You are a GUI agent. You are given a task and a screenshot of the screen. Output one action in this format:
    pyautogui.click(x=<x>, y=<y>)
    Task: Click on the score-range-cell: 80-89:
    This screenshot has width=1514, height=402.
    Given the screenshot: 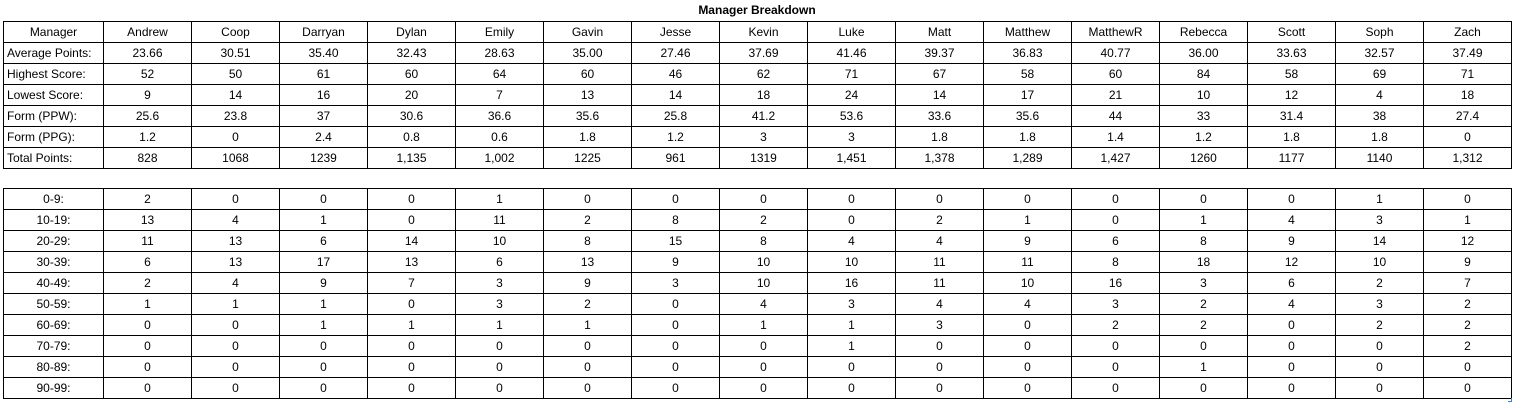 What is the action you would take?
    pyautogui.click(x=53, y=367)
    